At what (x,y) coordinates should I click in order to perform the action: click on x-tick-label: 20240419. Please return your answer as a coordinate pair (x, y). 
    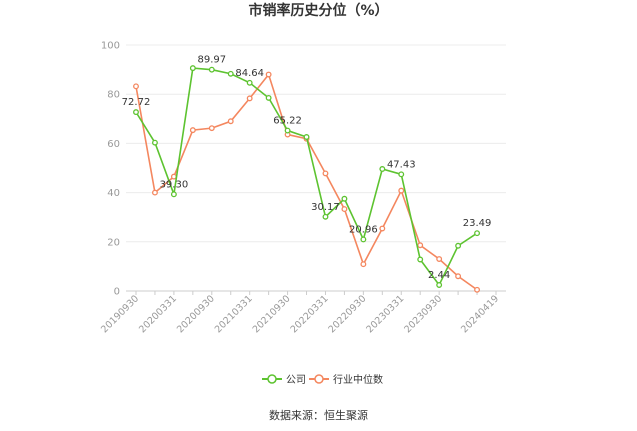
    Looking at the image, I should click on (480, 314).